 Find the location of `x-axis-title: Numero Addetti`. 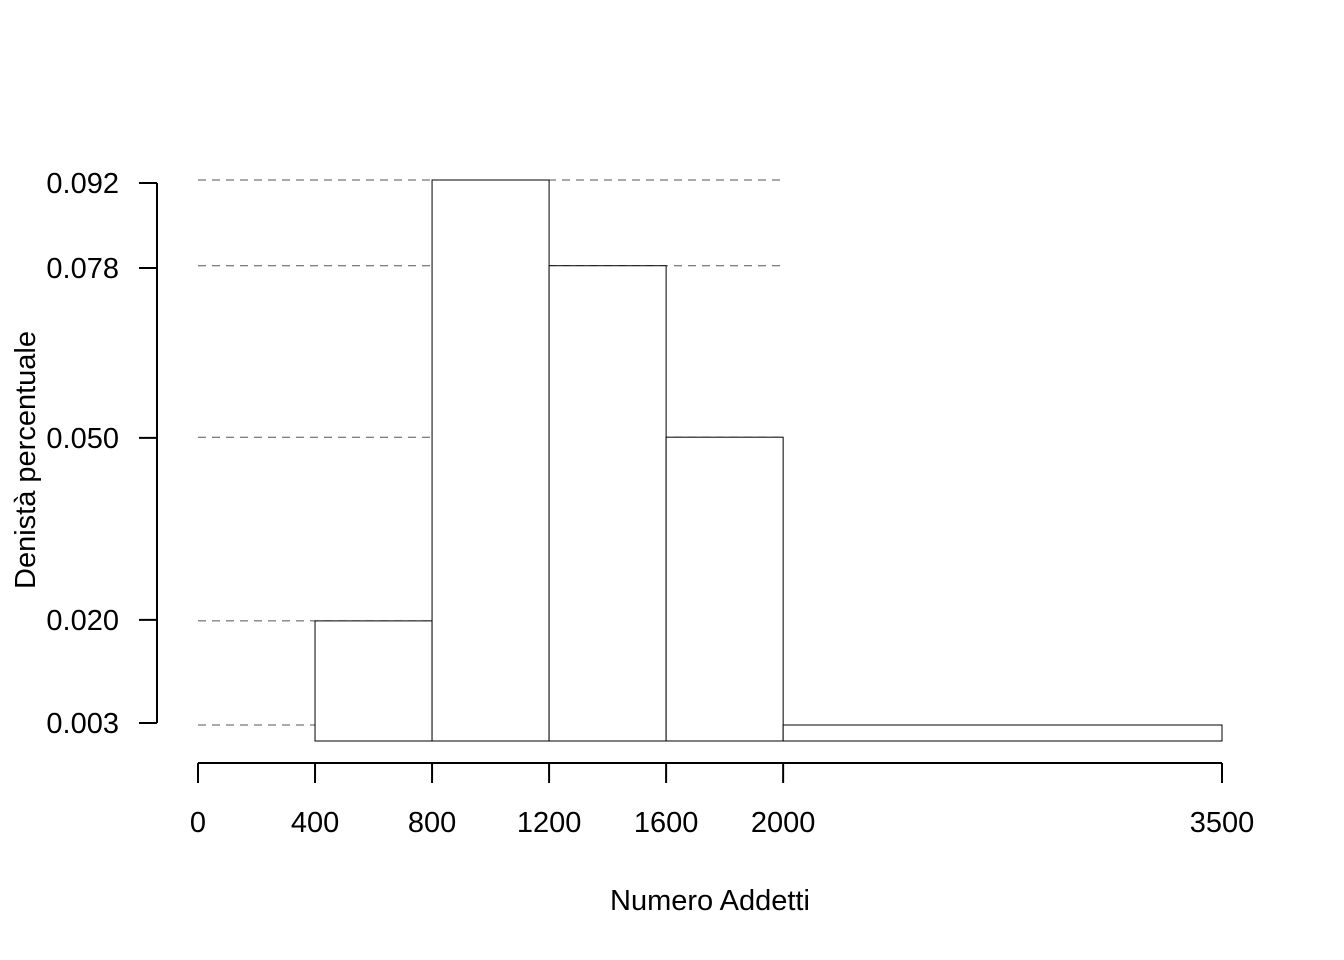

x-axis-title: Numero Addetti is located at coordinates (710, 901).